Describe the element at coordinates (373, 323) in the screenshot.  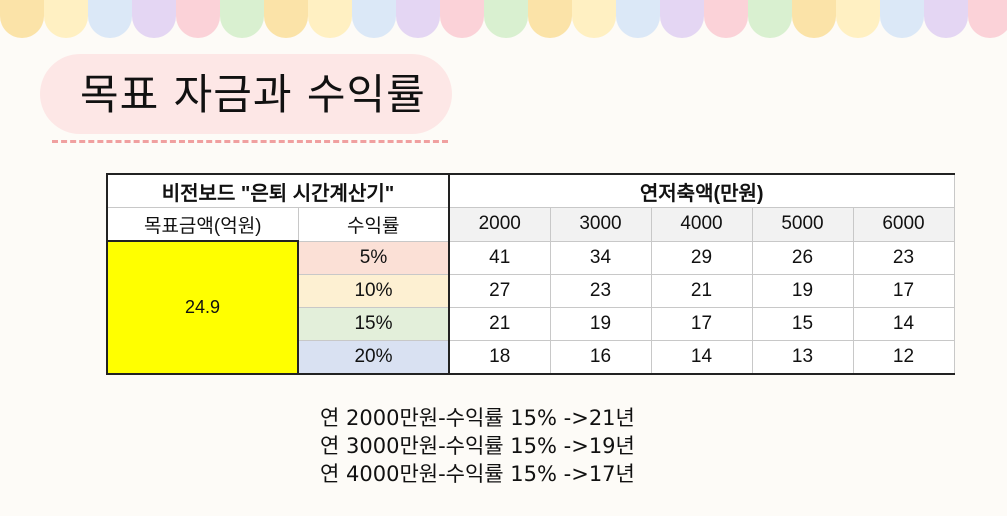
I see `rate-cell: 15%` at that location.